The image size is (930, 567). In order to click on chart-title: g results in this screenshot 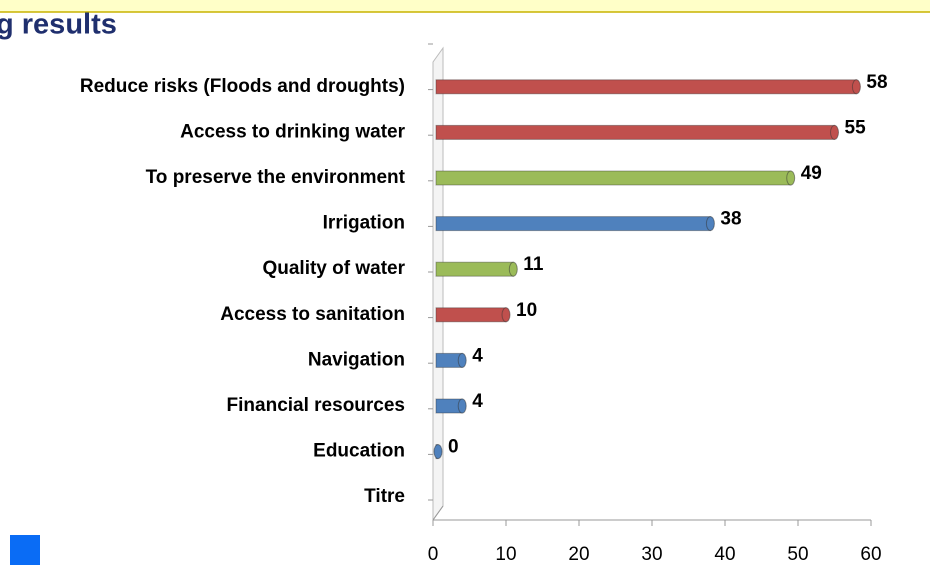, I will do `click(58, 25)`.